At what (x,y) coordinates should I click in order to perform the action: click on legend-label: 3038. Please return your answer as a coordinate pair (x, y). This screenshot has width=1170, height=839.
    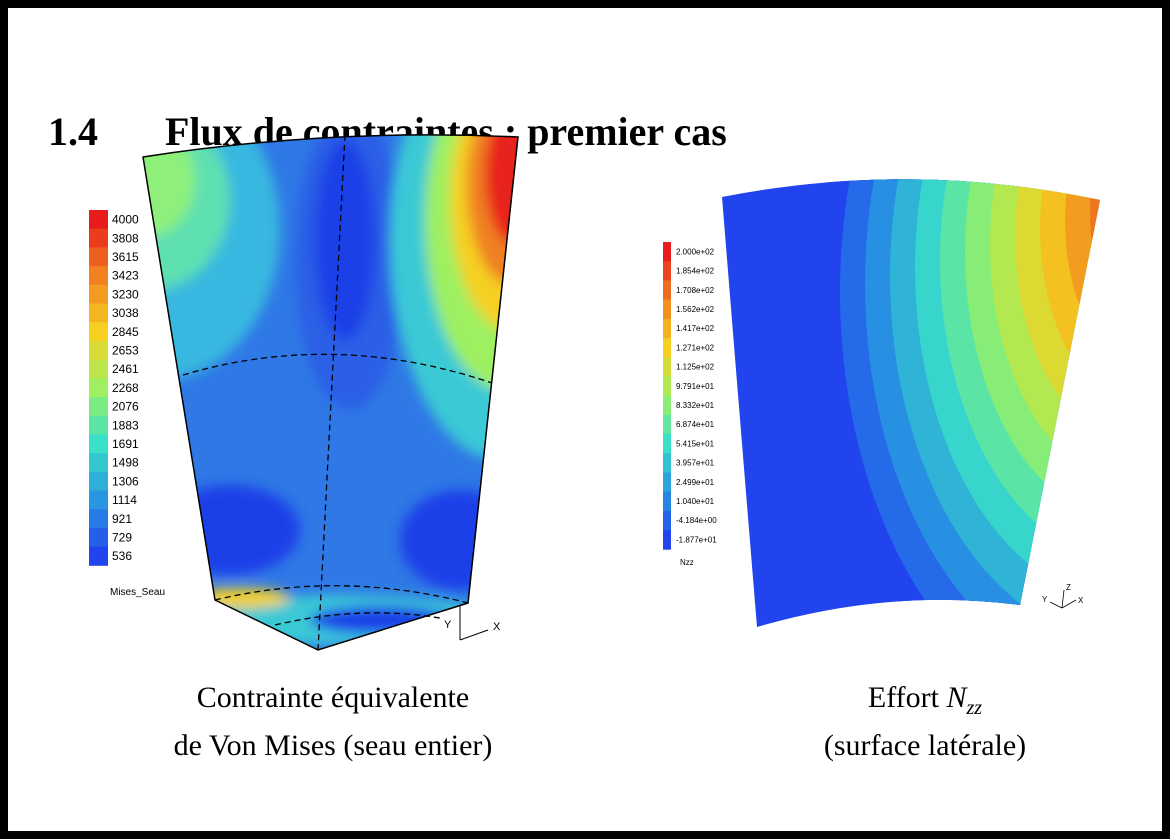
    Looking at the image, I should click on (125, 313).